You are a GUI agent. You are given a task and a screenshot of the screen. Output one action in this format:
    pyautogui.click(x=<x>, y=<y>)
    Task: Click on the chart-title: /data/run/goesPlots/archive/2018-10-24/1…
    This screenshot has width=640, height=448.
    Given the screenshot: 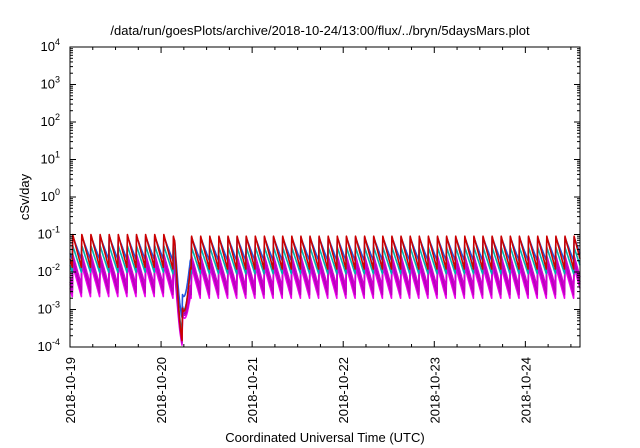 What is the action you would take?
    pyautogui.click(x=320, y=30)
    